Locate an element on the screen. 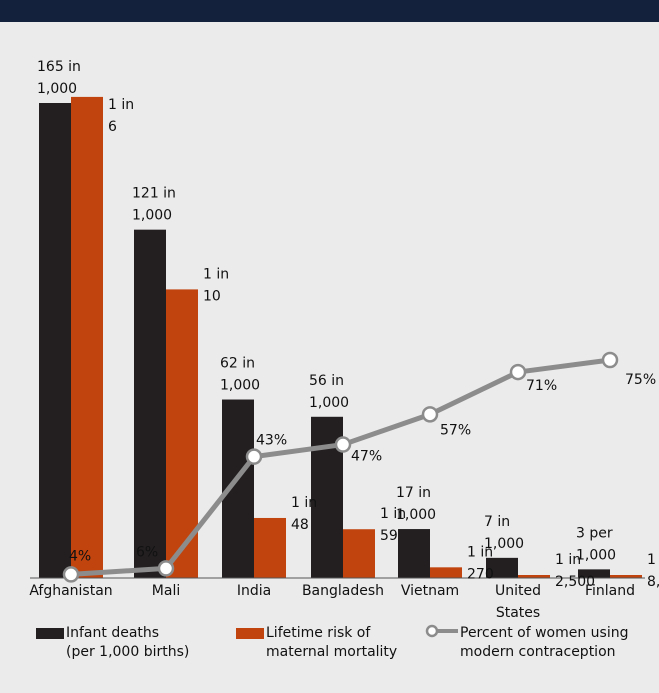 The width and height of the screenshot is (659, 693). legend-swatch-line is located at coordinates (441, 631).